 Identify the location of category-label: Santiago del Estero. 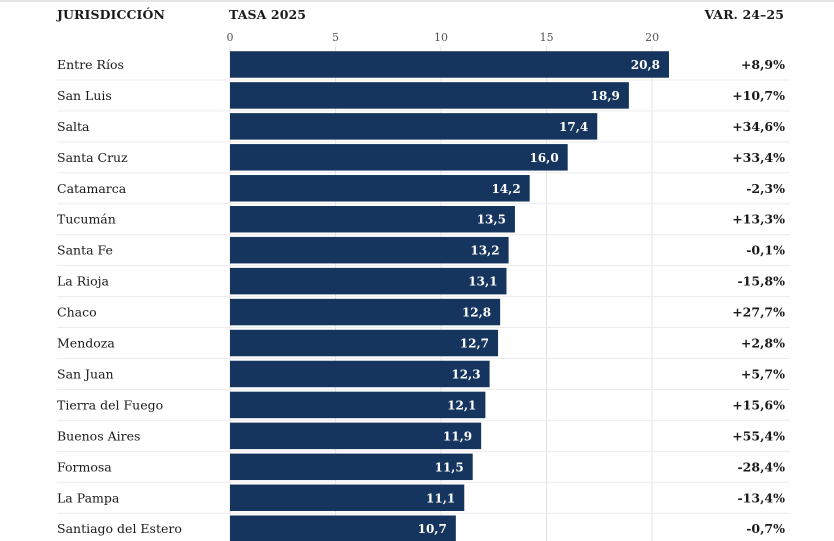
(119, 528).